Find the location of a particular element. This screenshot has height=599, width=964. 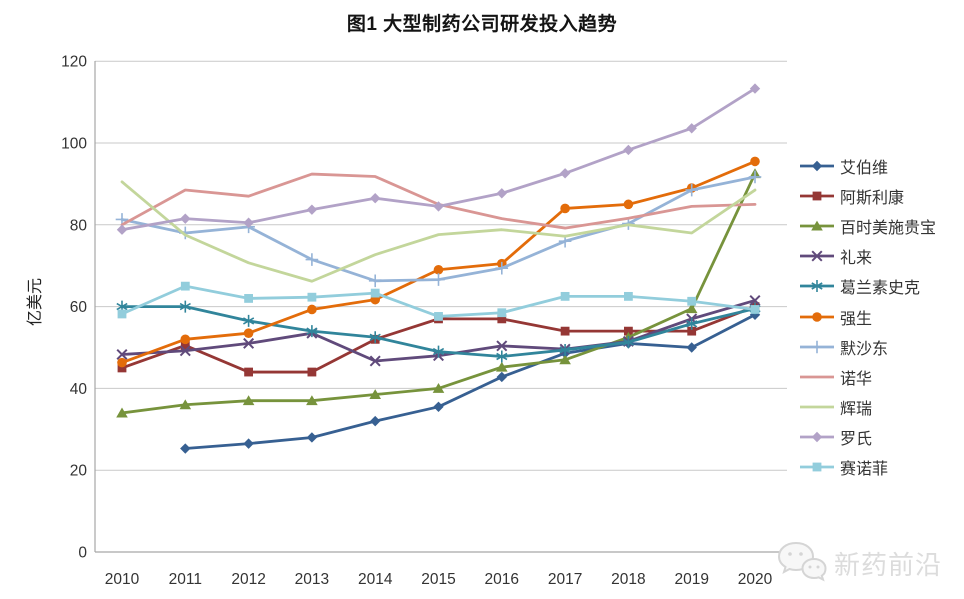

series-line-sanofi is located at coordinates (438, 301).